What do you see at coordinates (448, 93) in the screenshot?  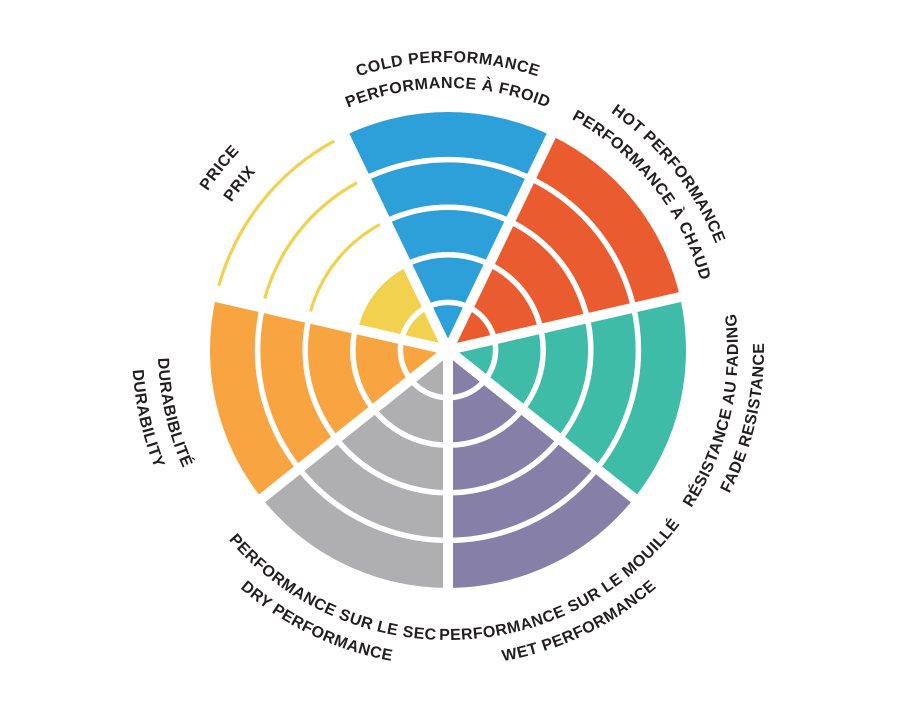 I see `label-cold-performance-inner: PERFORMANCE À FROID` at bounding box center [448, 93].